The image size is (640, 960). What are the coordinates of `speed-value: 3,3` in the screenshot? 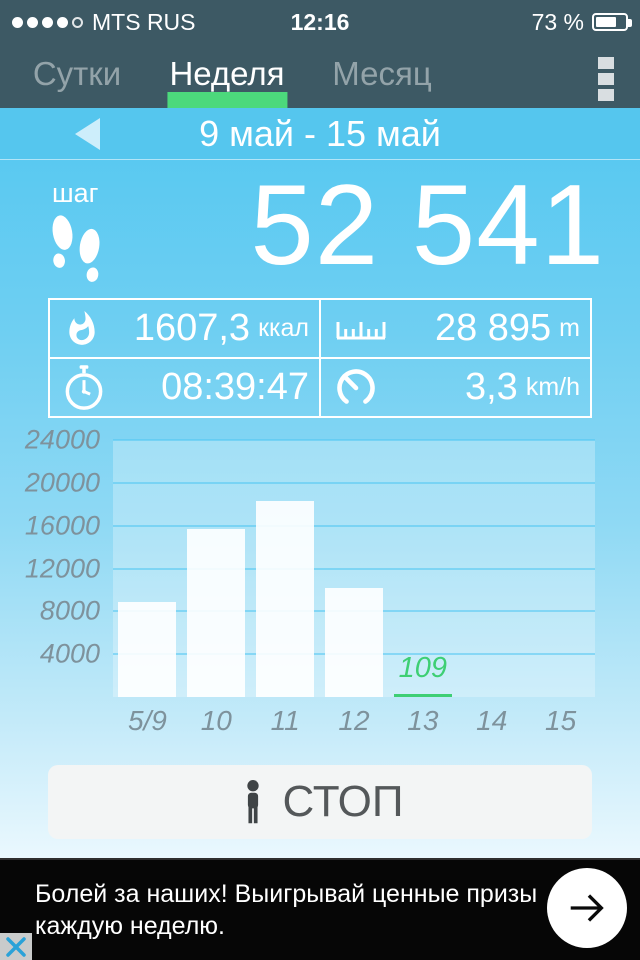 It's located at (491, 387).